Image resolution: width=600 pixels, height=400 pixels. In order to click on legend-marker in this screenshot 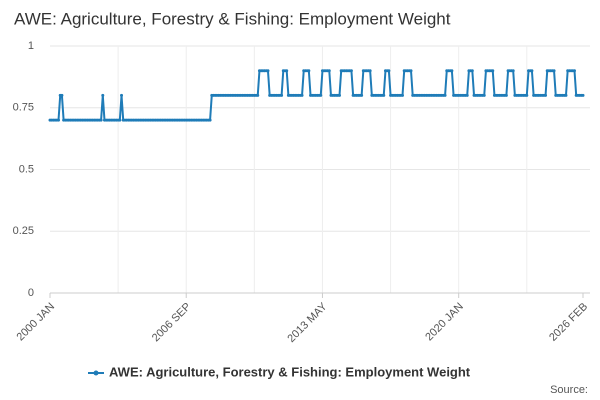, I will do `click(96, 373)`.